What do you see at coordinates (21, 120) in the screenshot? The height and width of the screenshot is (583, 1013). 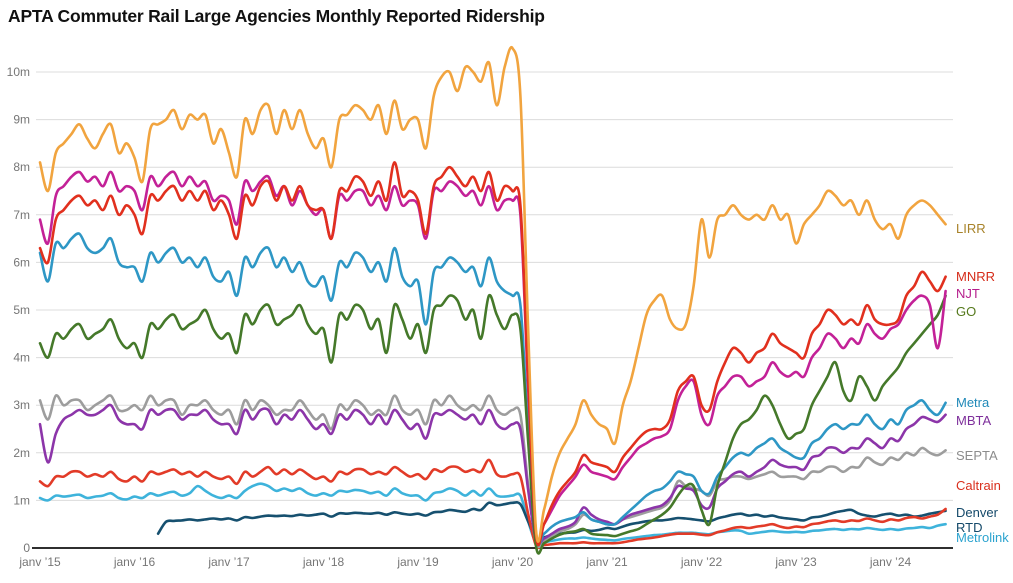 I see `y-axis-tick-label: 9m` at bounding box center [21, 120].